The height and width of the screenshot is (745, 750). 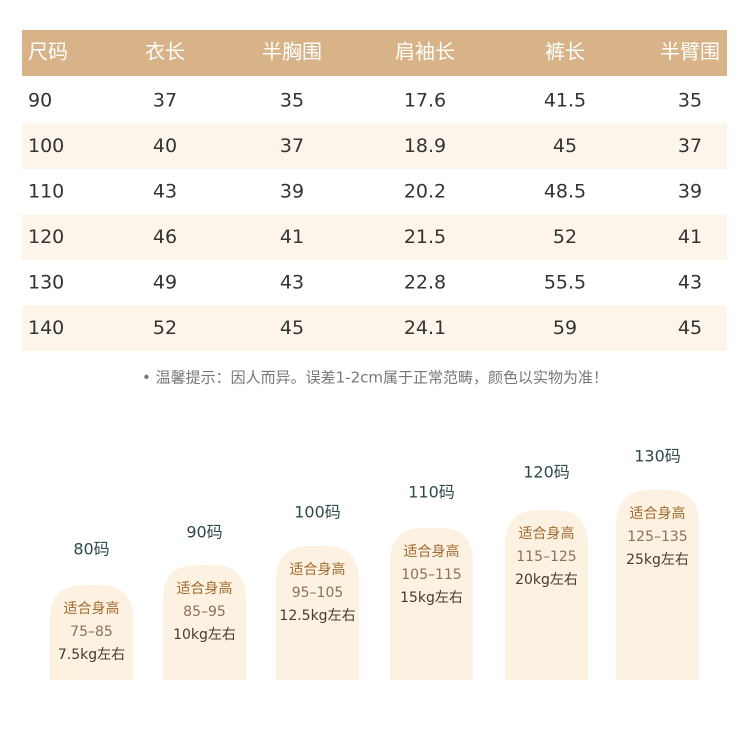 What do you see at coordinates (165, 237) in the screenshot?
I see `table-cell: 46` at bounding box center [165, 237].